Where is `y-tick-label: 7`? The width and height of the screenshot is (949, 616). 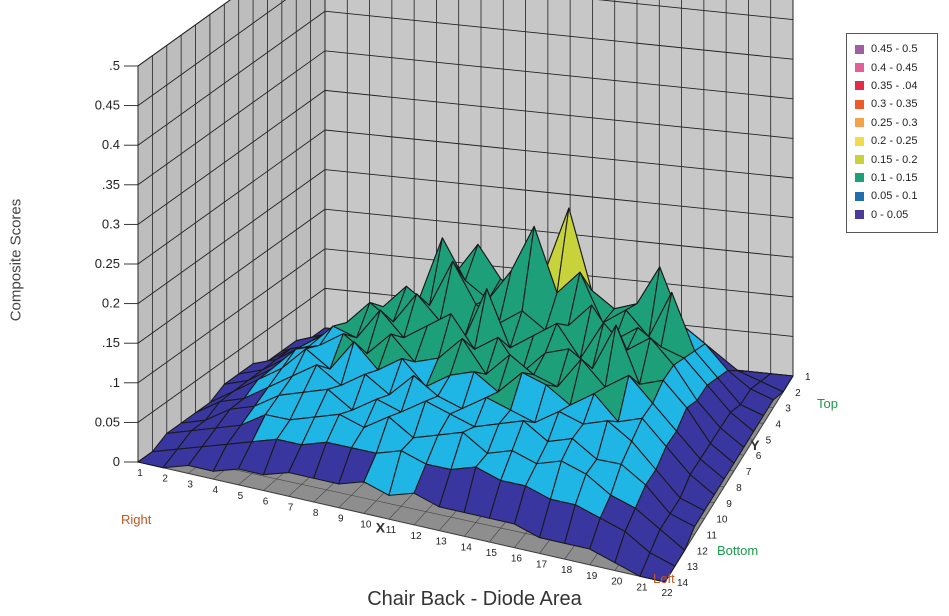
y-tick-label: 7 is located at coordinates (749, 472).